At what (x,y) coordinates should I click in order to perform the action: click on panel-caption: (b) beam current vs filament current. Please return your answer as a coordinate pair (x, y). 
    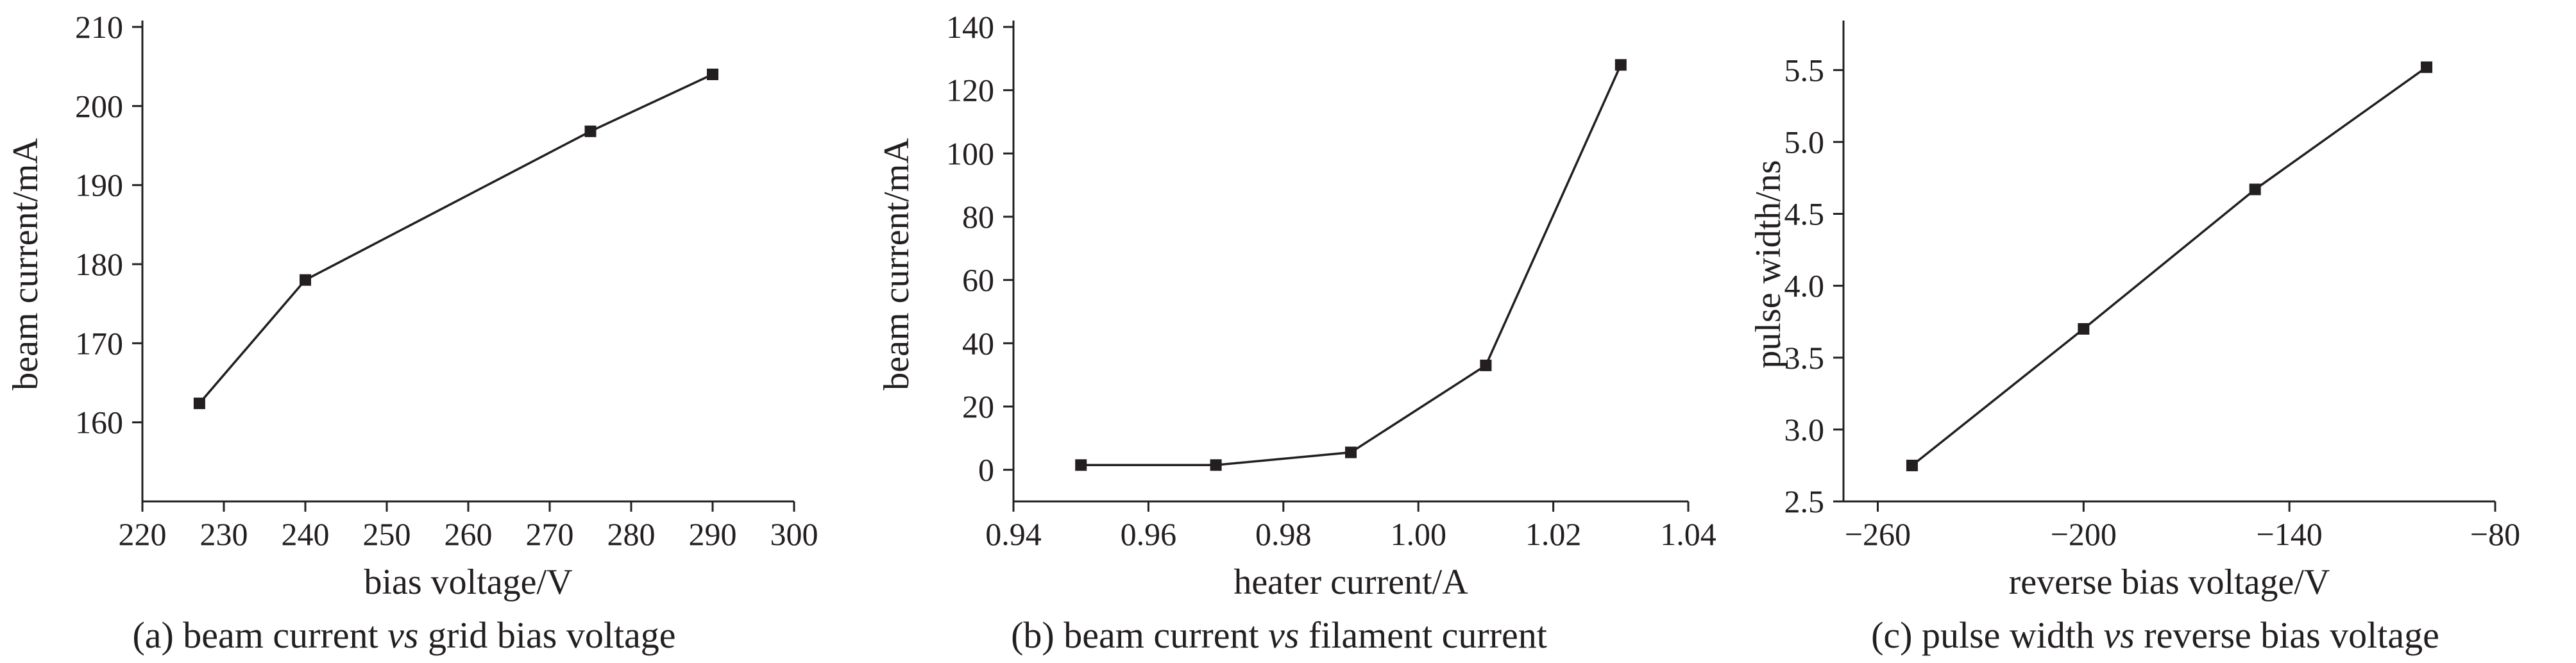
    Looking at the image, I should click on (1279, 635).